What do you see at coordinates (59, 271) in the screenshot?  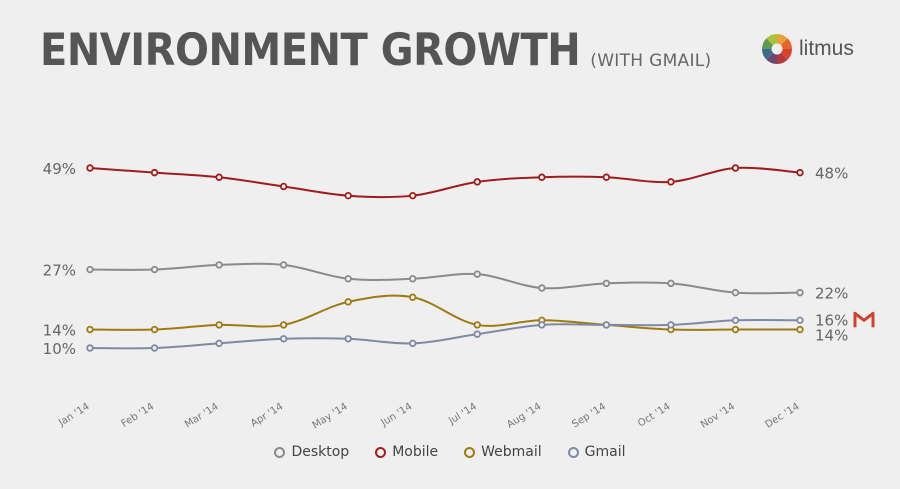 I see `start-label-2: 27%` at bounding box center [59, 271].